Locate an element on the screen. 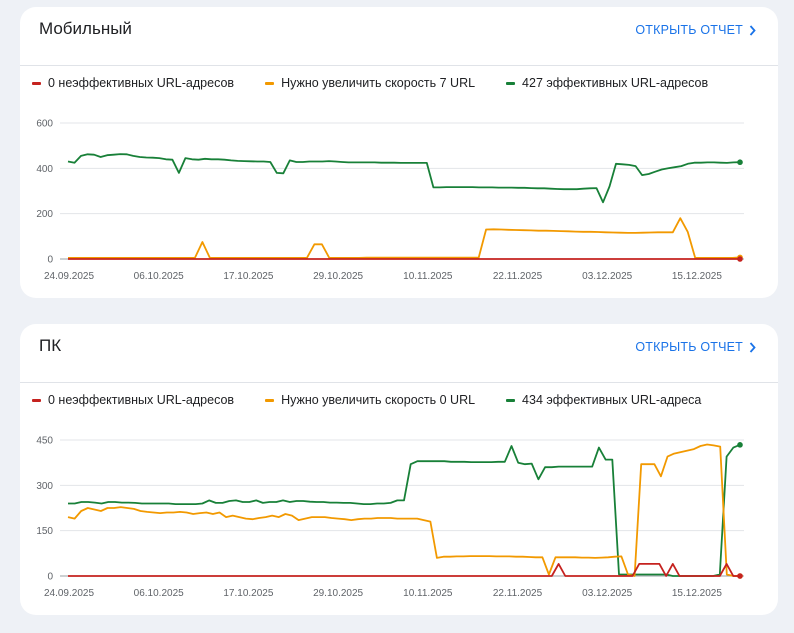  legend-label: Нужно увеличить скорость 7 URL is located at coordinates (378, 83).